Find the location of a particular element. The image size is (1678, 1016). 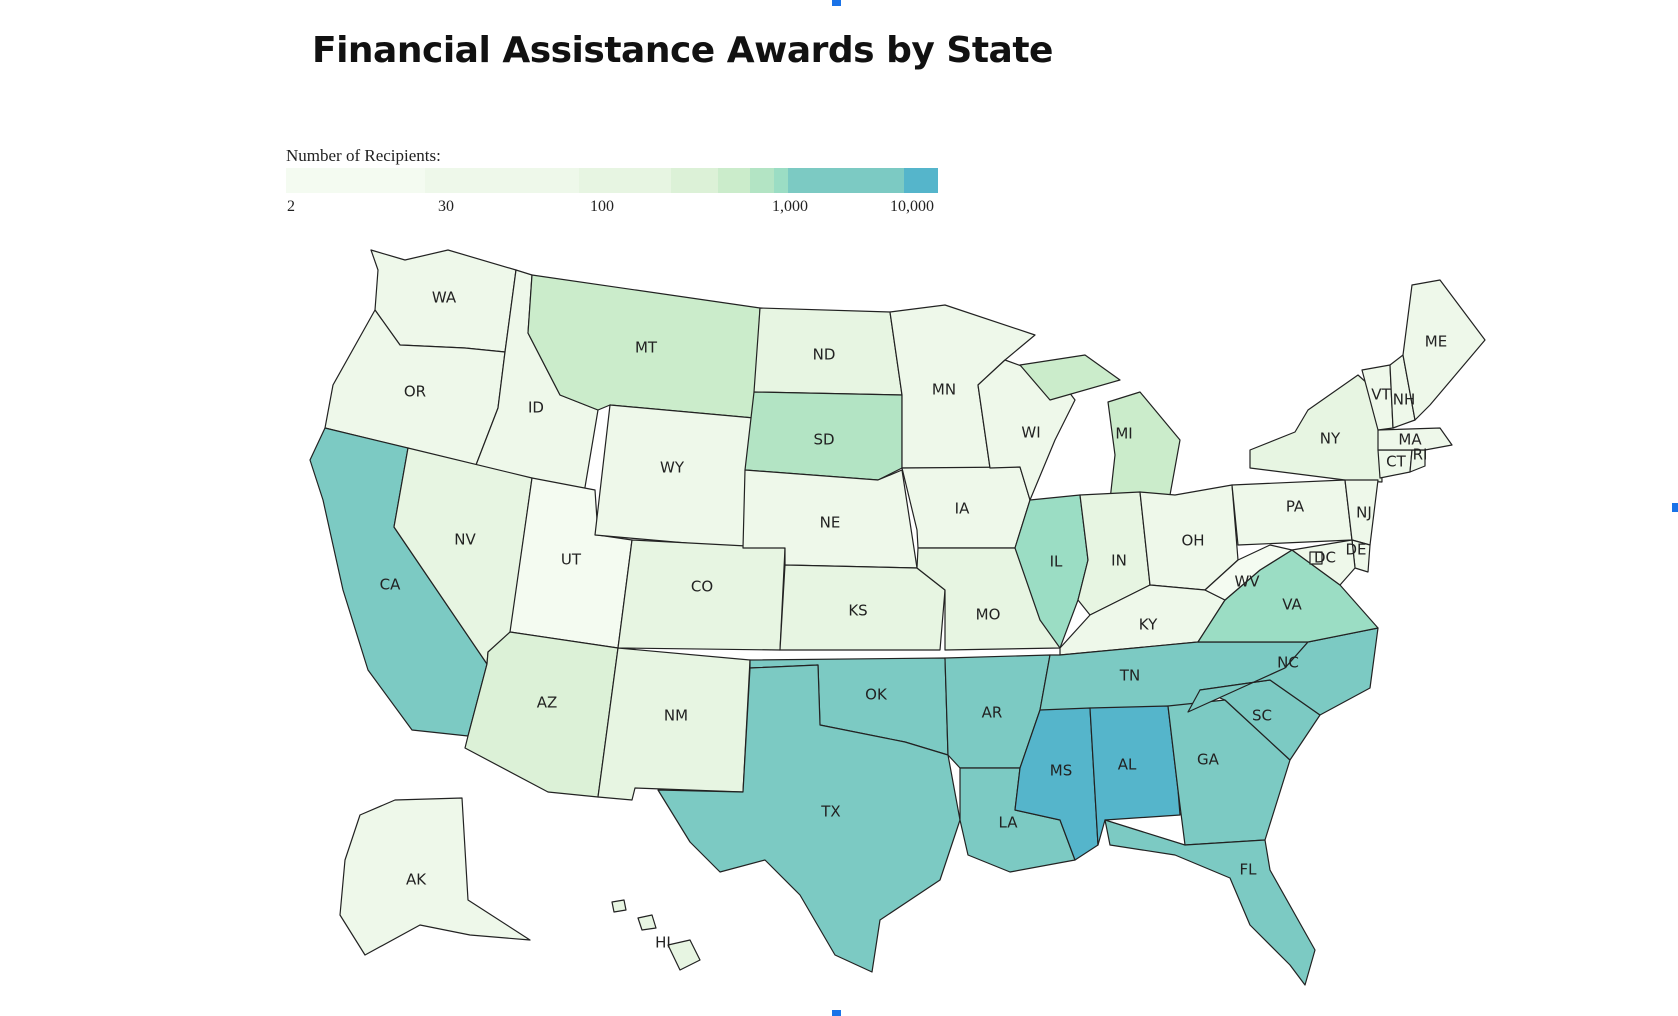

state-dc is located at coordinates (1316, 558).